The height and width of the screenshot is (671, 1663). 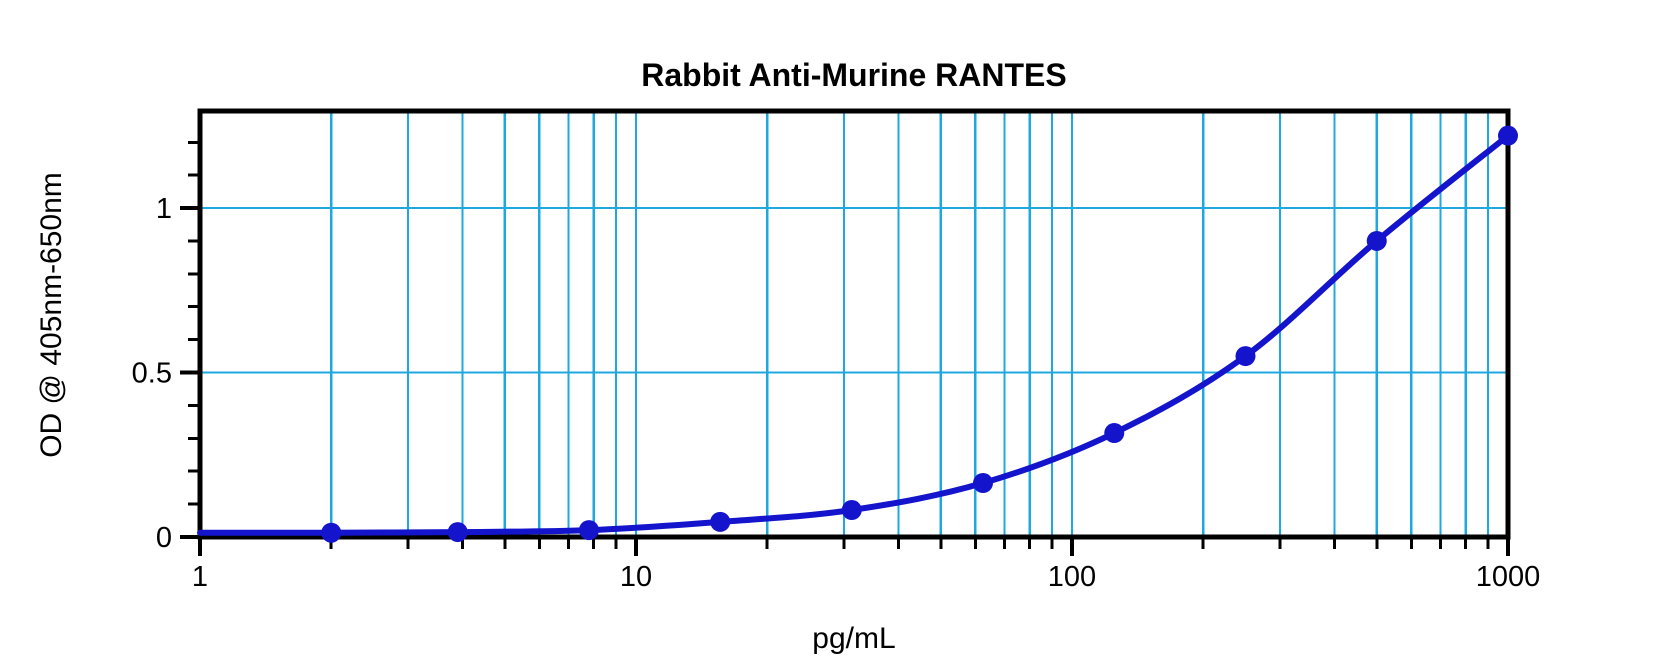 What do you see at coordinates (854, 638) in the screenshot?
I see `x-axis-label: pg/mL` at bounding box center [854, 638].